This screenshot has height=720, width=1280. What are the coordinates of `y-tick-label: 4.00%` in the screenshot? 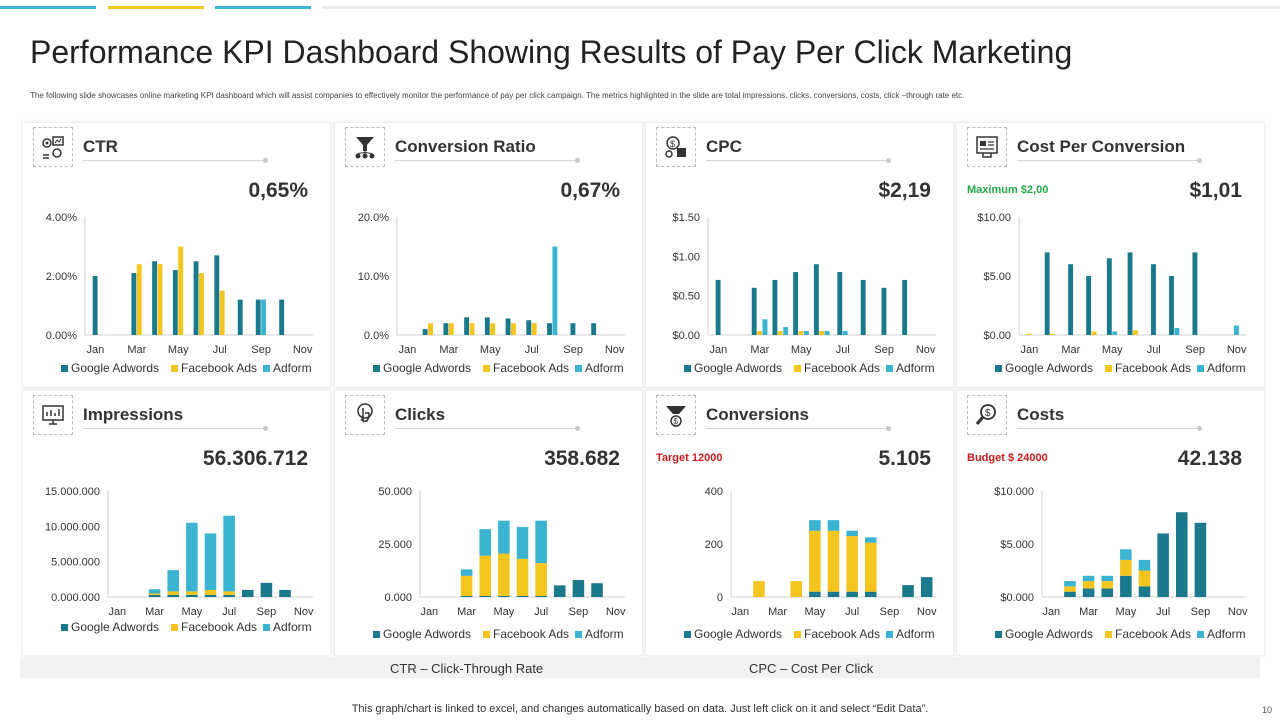 It's located at (61, 218).